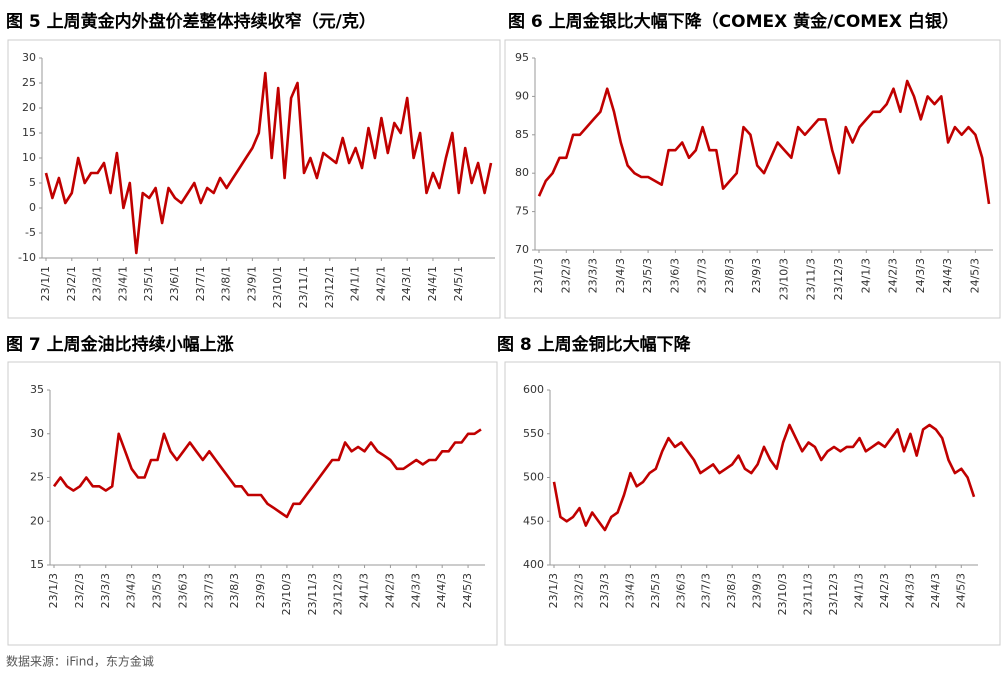 The image size is (1004, 680). What do you see at coordinates (174, 283) in the screenshot?
I see `x-tick-label: 23/6/1` at bounding box center [174, 283].